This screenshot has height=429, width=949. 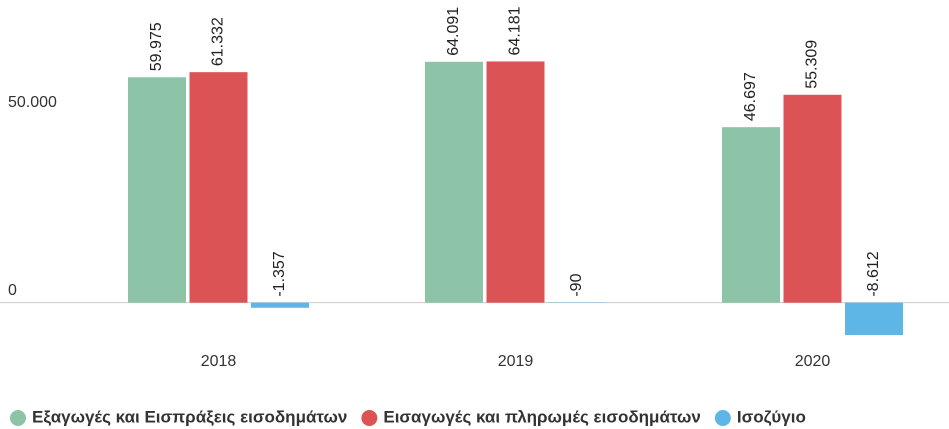 What do you see at coordinates (219, 361) in the screenshot?
I see `x-tick-label: 2018` at bounding box center [219, 361].